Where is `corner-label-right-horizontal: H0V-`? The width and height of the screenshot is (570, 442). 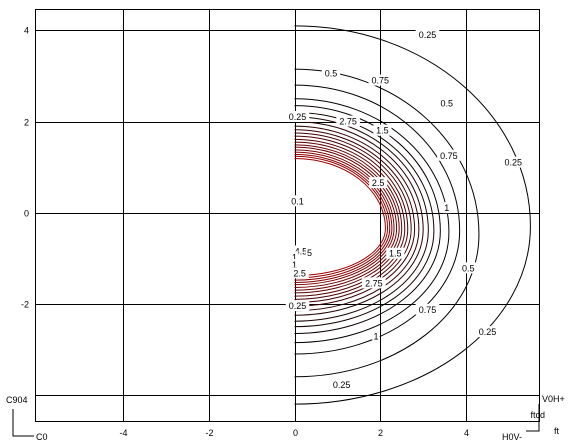
corner-label-right-horizontal: H0V- is located at coordinates (512, 437).